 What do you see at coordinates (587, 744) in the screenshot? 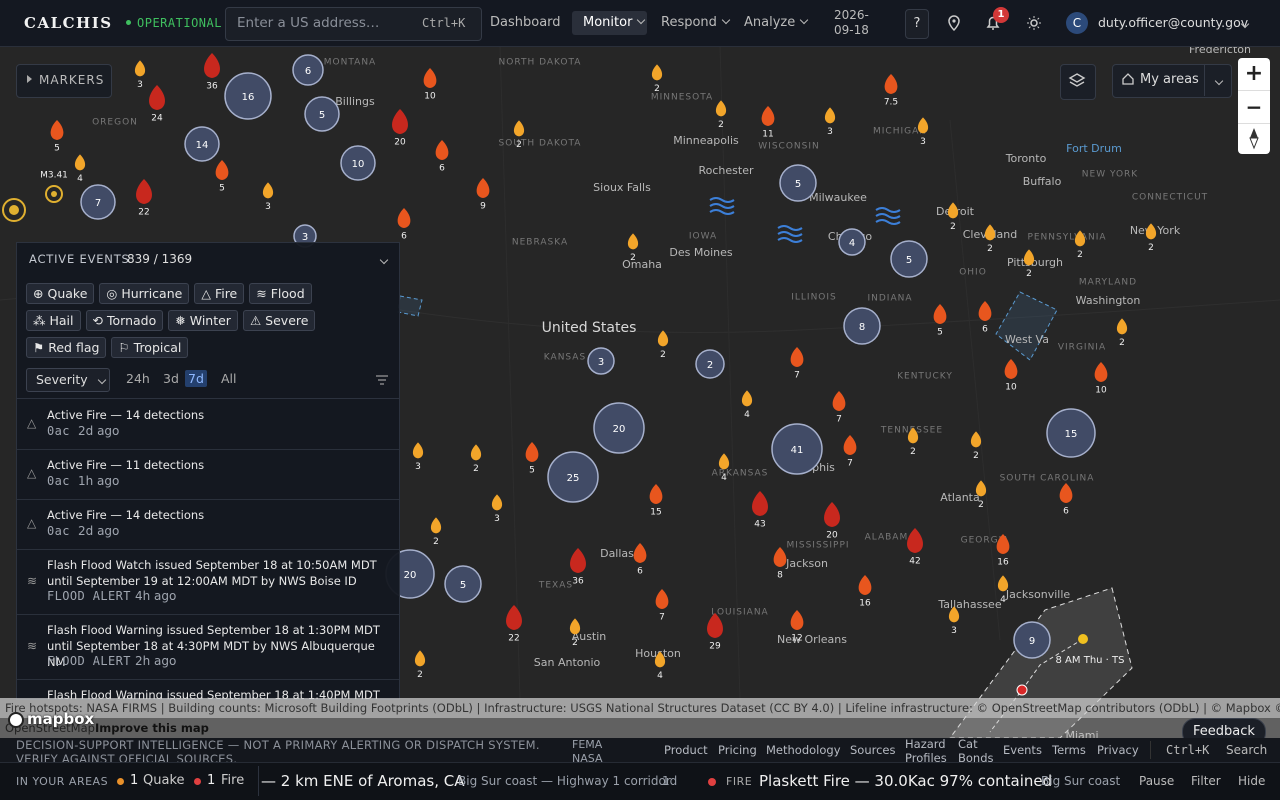
I see `agency: FEMA` at bounding box center [587, 744].